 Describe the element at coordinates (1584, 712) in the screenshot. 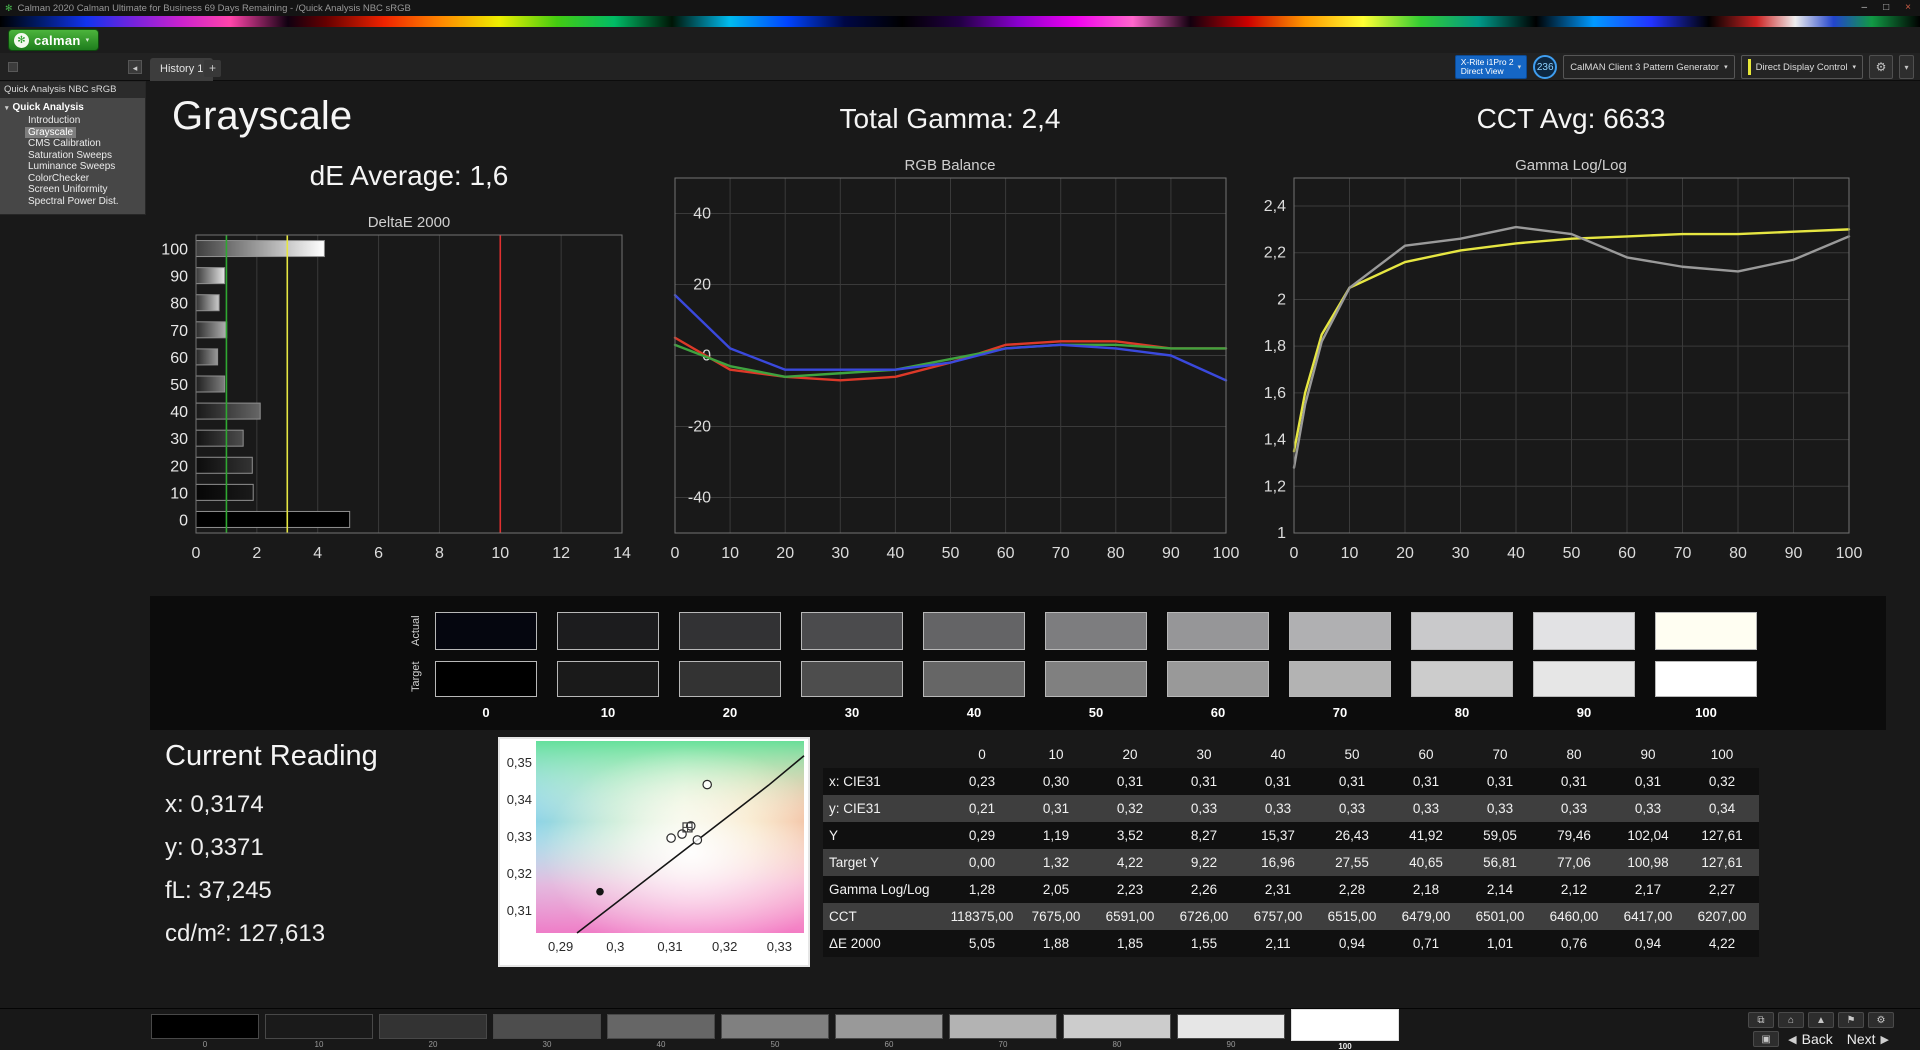

I see `swatch-column-label: 90` at that location.